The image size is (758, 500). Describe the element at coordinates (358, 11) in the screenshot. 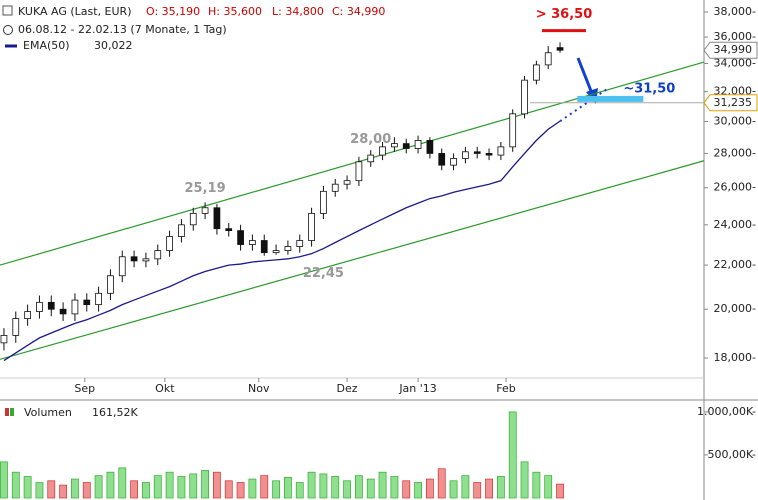

I see `close: C: 34,990` at that location.